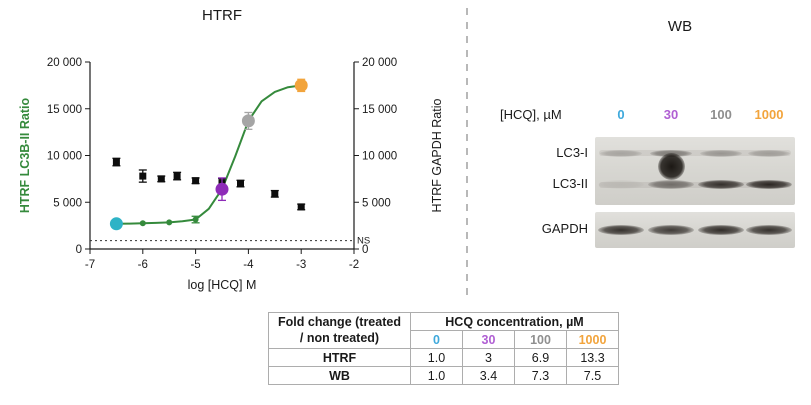 This screenshot has width=811, height=405. What do you see at coordinates (540, 375) in the screenshot?
I see `table-cell: 7.3` at bounding box center [540, 375].